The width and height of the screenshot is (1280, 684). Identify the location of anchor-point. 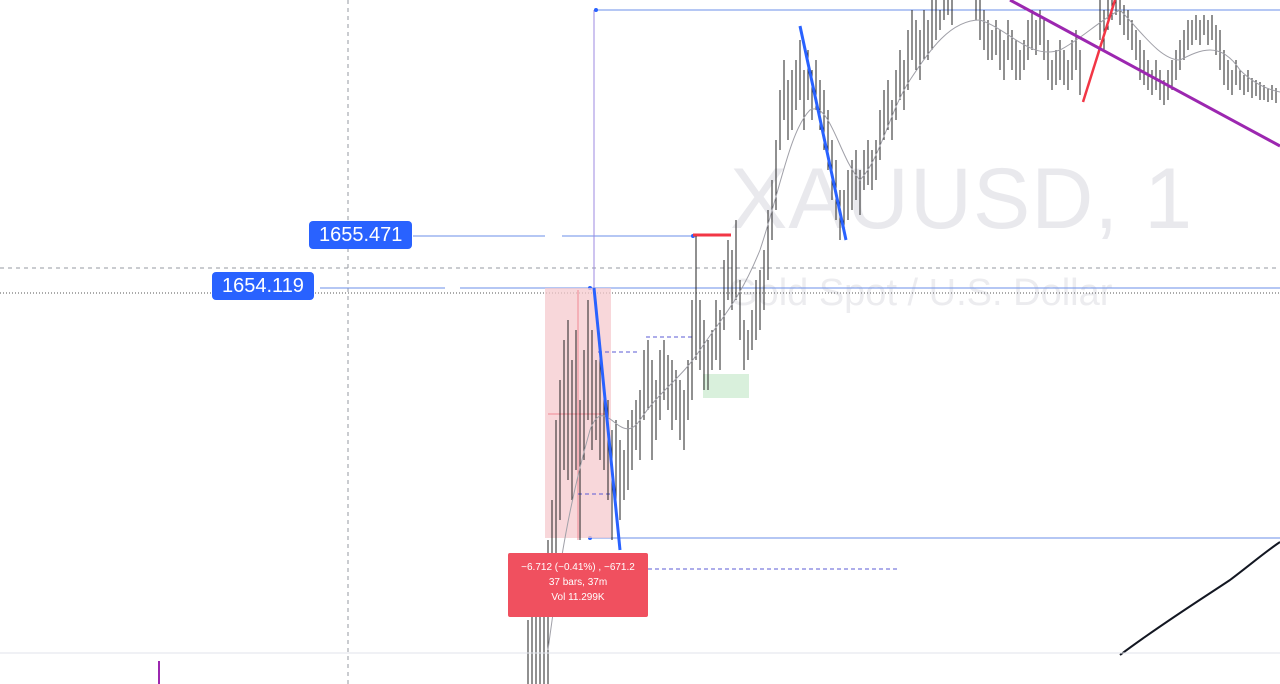
(596, 10).